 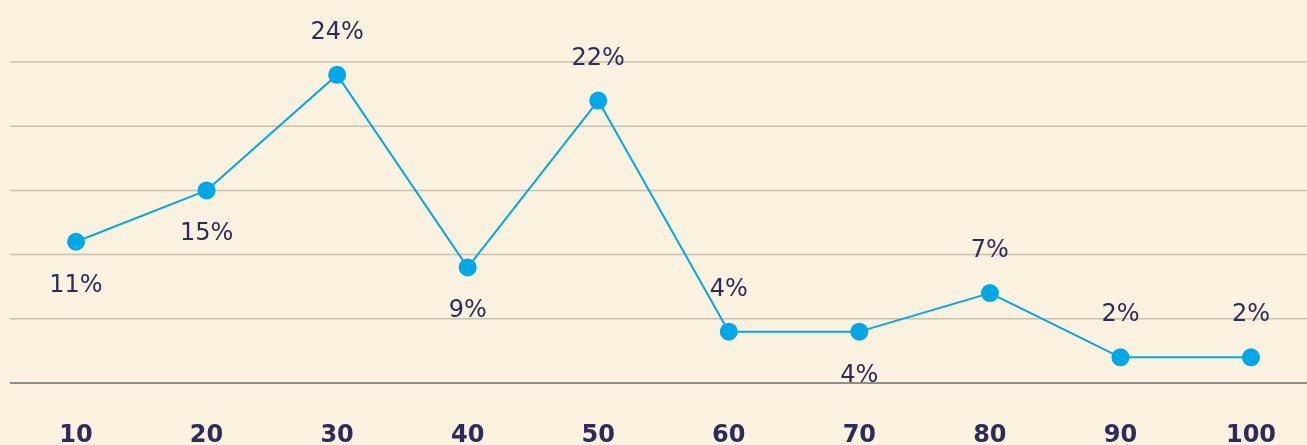 What do you see at coordinates (990, 432) in the screenshot?
I see `x-tick-label: 80` at bounding box center [990, 432].